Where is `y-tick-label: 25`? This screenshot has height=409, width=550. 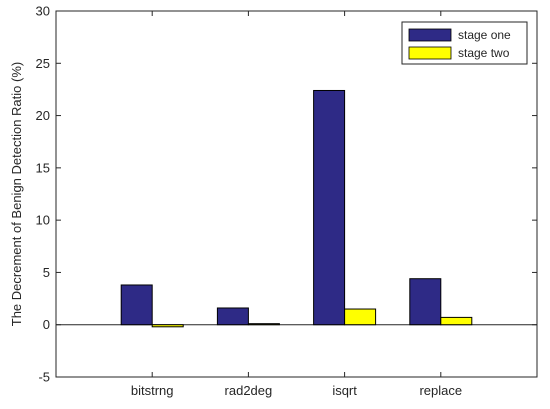 y-tick-label: 25 is located at coordinates (43, 63).